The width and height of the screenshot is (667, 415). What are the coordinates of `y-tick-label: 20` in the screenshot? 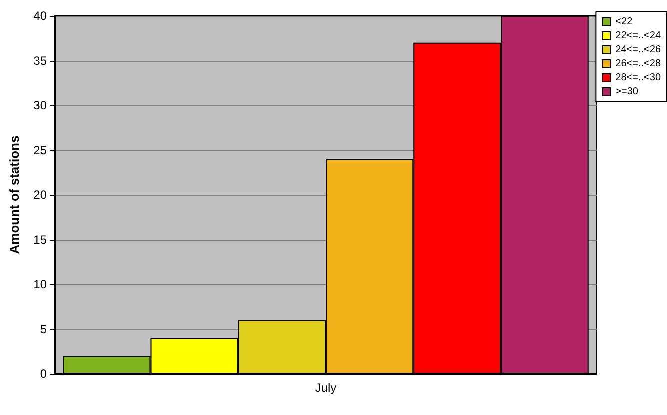 It's located at (41, 195).